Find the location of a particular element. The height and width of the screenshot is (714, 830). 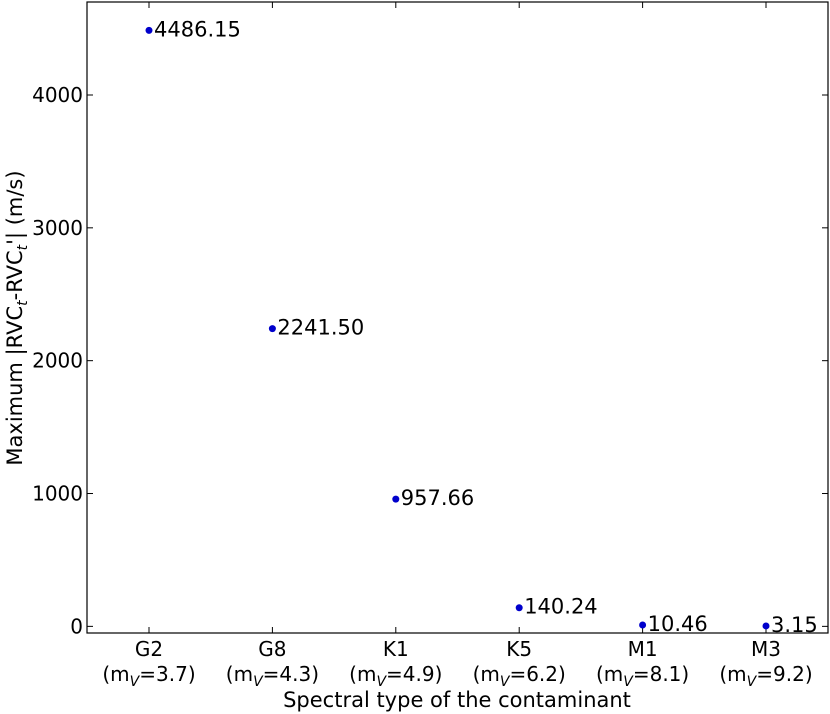

x-tick-magnitude: (mV=4.9) is located at coordinates (395, 676).